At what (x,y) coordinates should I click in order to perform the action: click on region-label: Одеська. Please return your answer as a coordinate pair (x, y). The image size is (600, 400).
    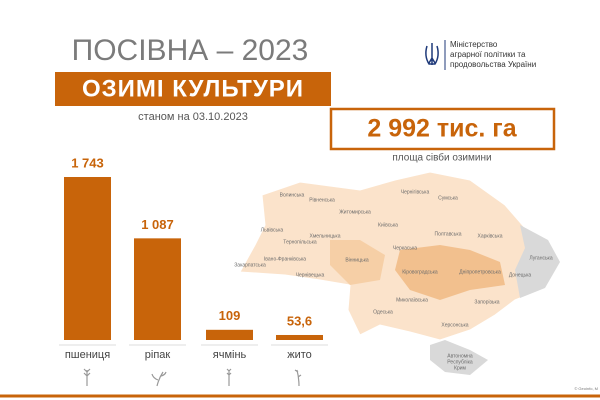
    Looking at the image, I should click on (383, 312).